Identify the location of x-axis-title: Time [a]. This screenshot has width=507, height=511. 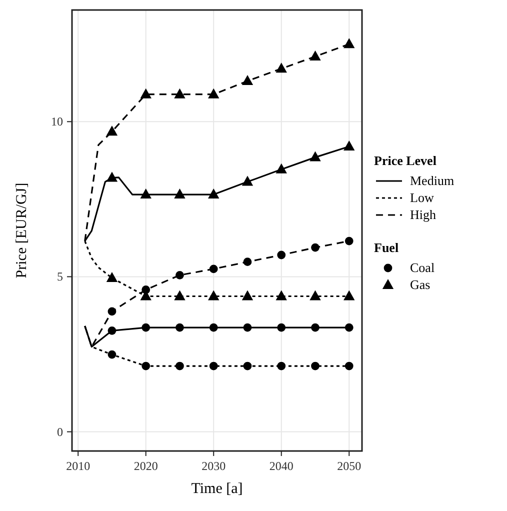
(217, 489).